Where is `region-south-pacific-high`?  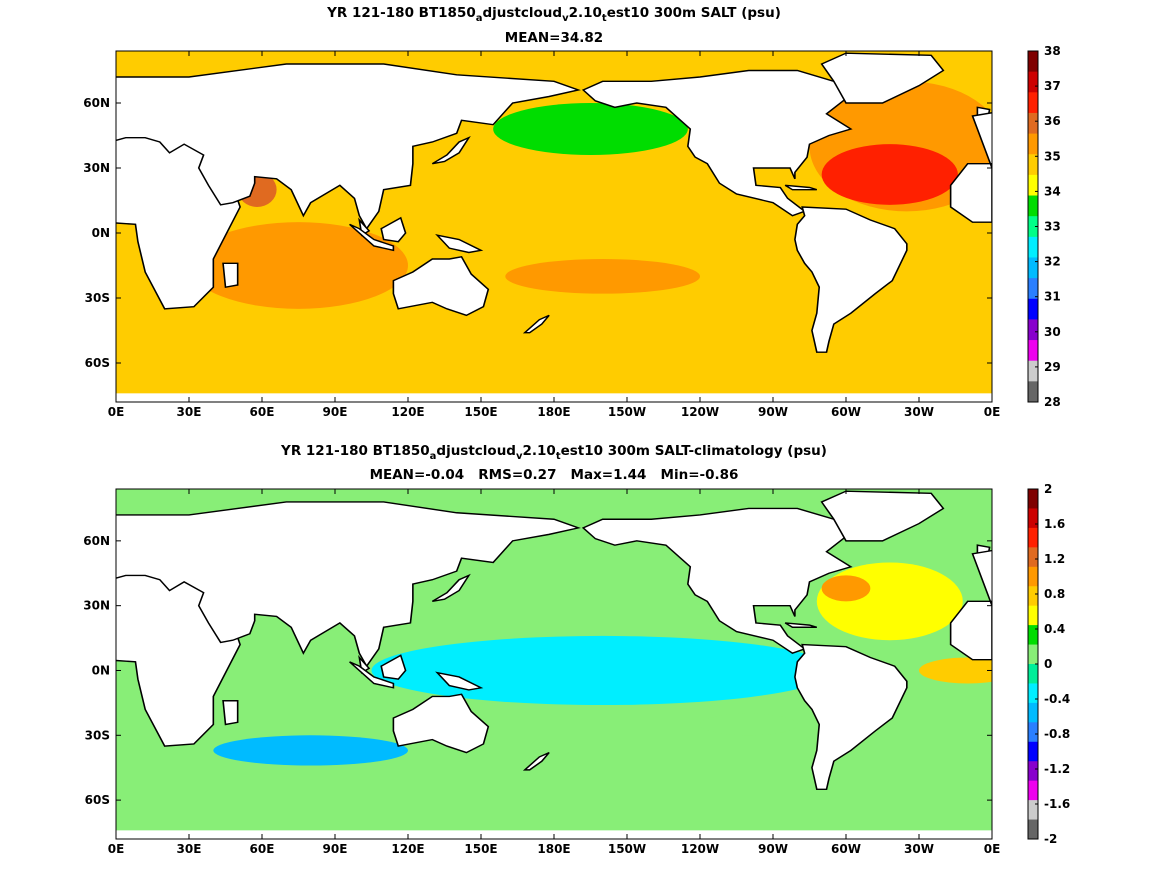
region-south-pacific-high is located at coordinates (602, 276).